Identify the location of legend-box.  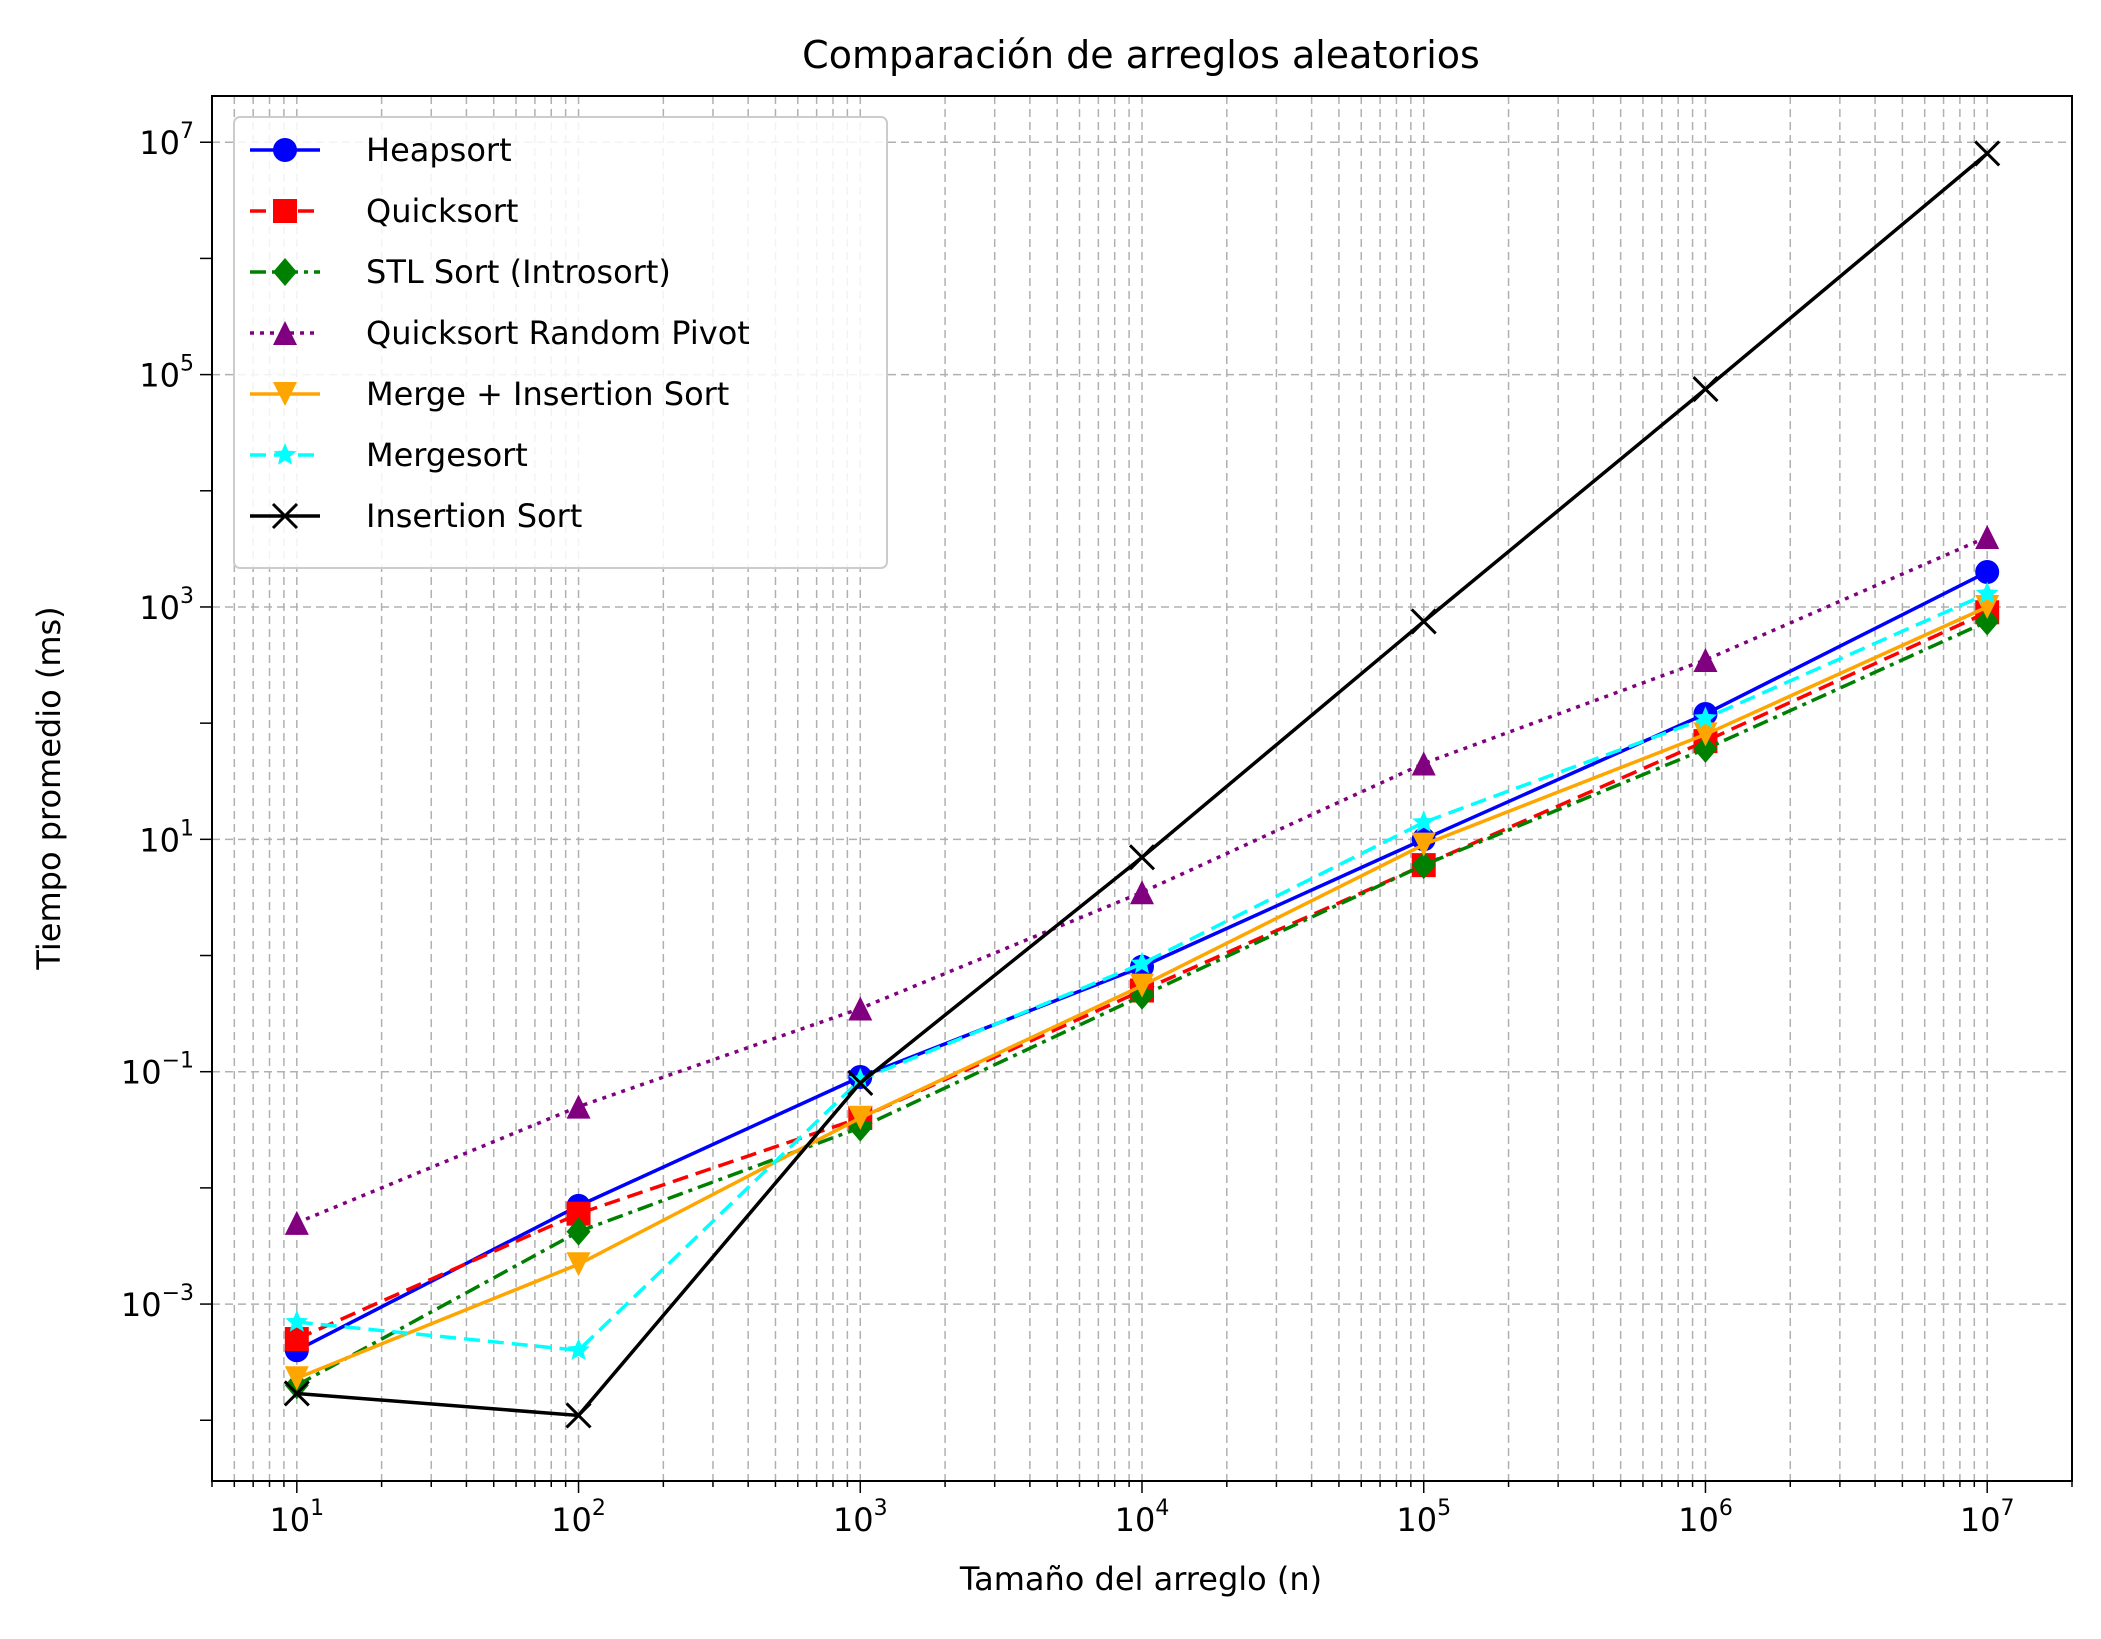
(560, 342).